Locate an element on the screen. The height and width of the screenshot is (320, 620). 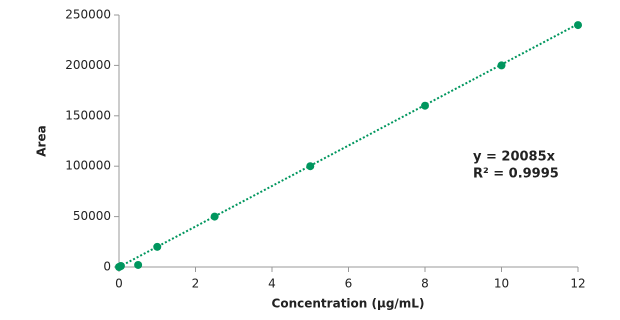
y-tick-label: 150000 is located at coordinates (88, 115).